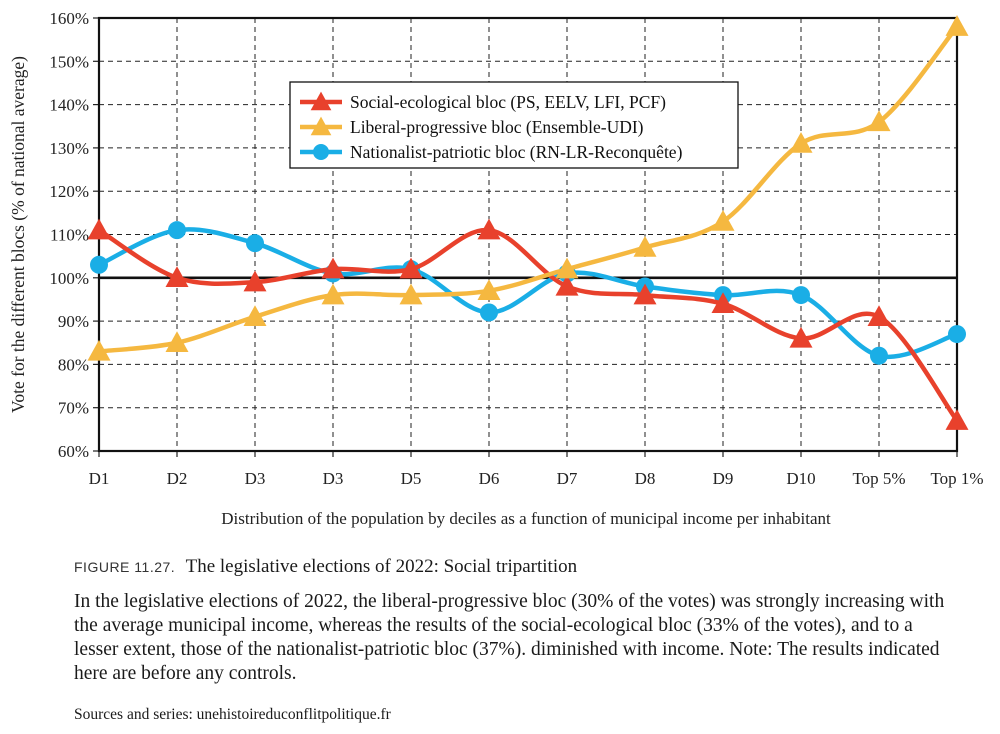 Image resolution: width=1000 pixels, height=734 pixels. Describe the element at coordinates (645, 478) in the screenshot. I see `x-tick-label: D8` at that location.